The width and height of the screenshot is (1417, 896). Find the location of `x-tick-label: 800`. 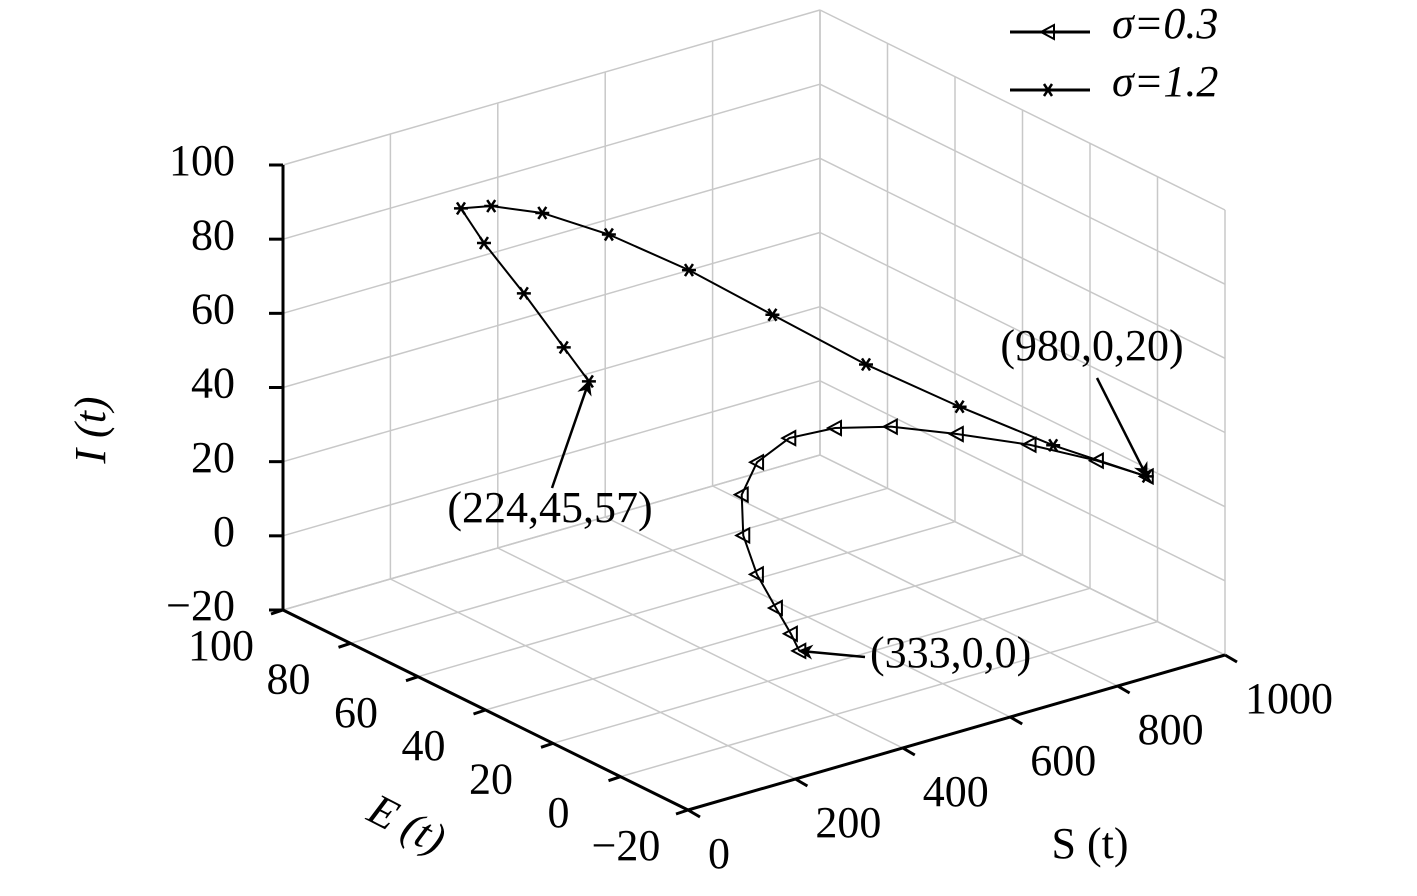

x-tick-label: 800 is located at coordinates (1171, 729).